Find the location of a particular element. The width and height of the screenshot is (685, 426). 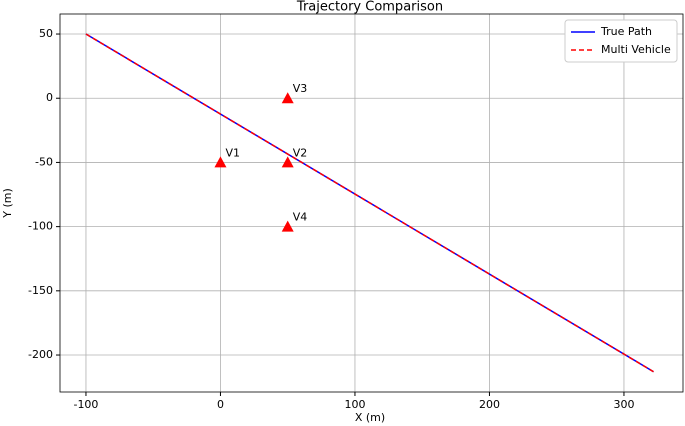

x-tick-label: 200 is located at coordinates (489, 404).